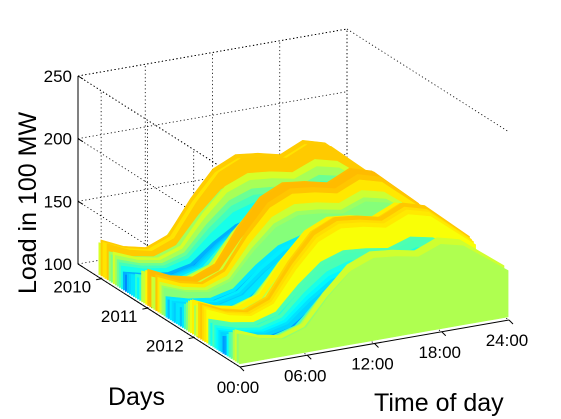  What do you see at coordinates (72, 287) in the screenshot?
I see `y-tick-label: 2010` at bounding box center [72, 287].